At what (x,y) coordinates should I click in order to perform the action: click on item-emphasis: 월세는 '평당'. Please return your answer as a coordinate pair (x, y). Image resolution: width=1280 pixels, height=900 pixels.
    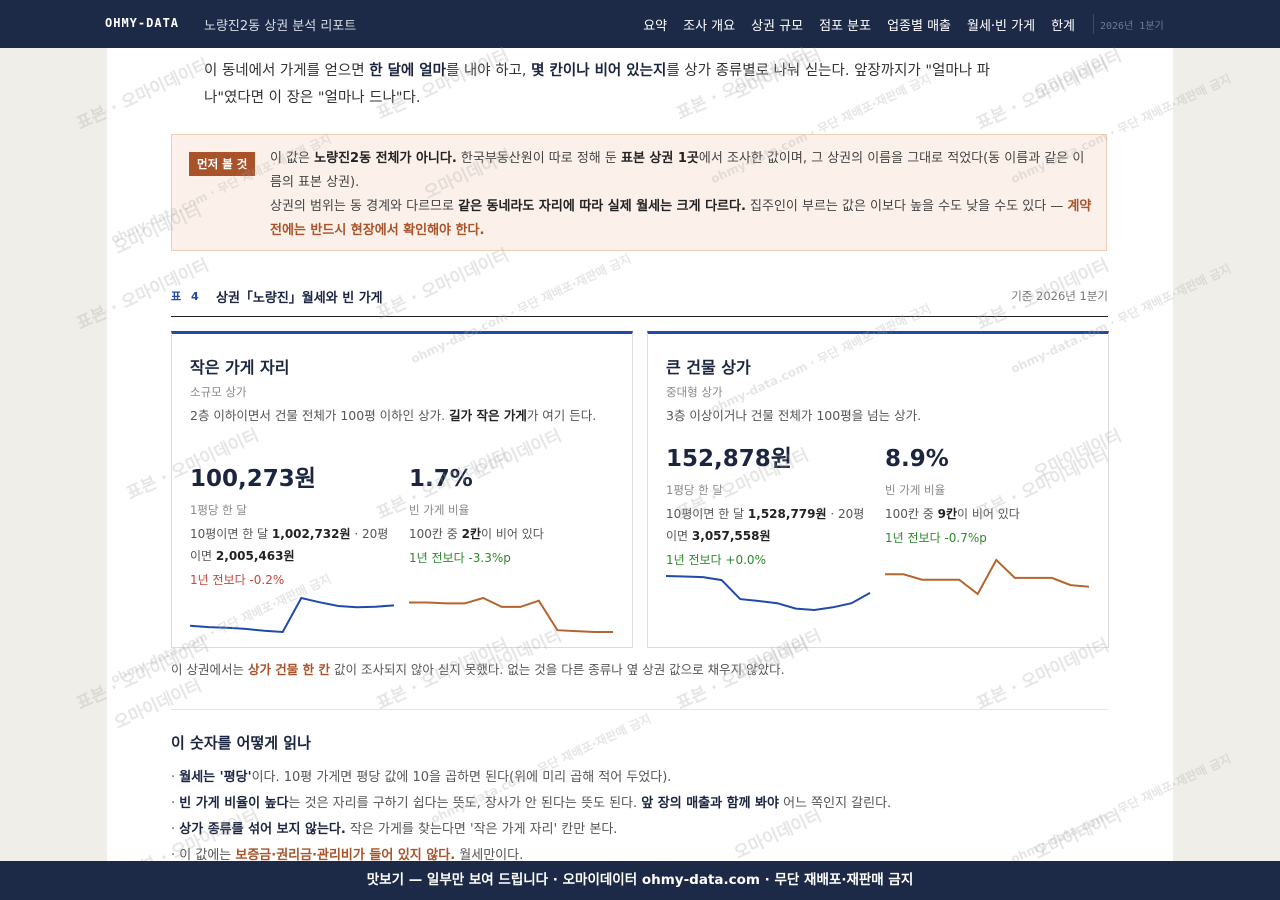
    Looking at the image, I should click on (215, 777).